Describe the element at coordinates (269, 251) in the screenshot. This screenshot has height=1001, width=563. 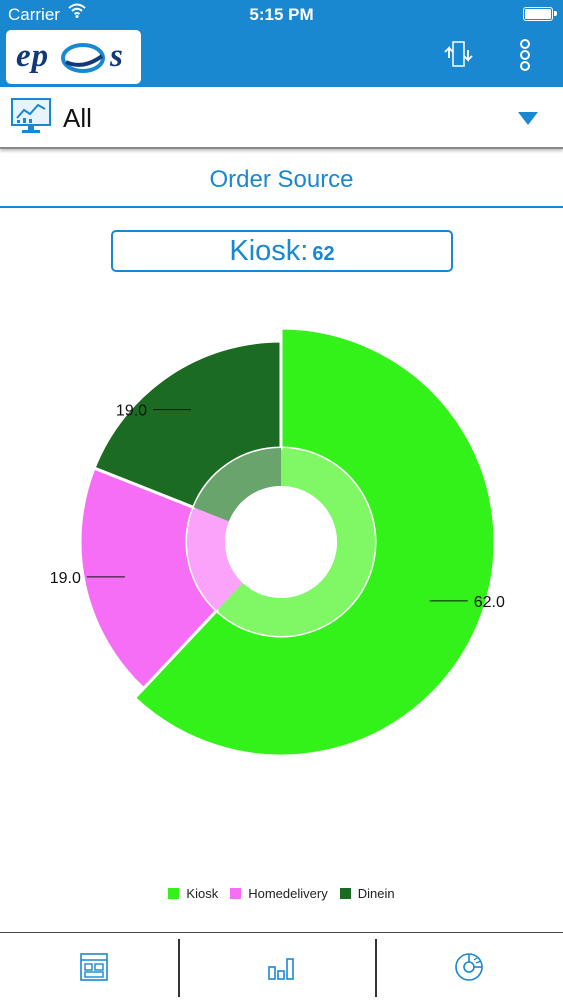
I see `selected-slice-label: Kiosk:` at that location.